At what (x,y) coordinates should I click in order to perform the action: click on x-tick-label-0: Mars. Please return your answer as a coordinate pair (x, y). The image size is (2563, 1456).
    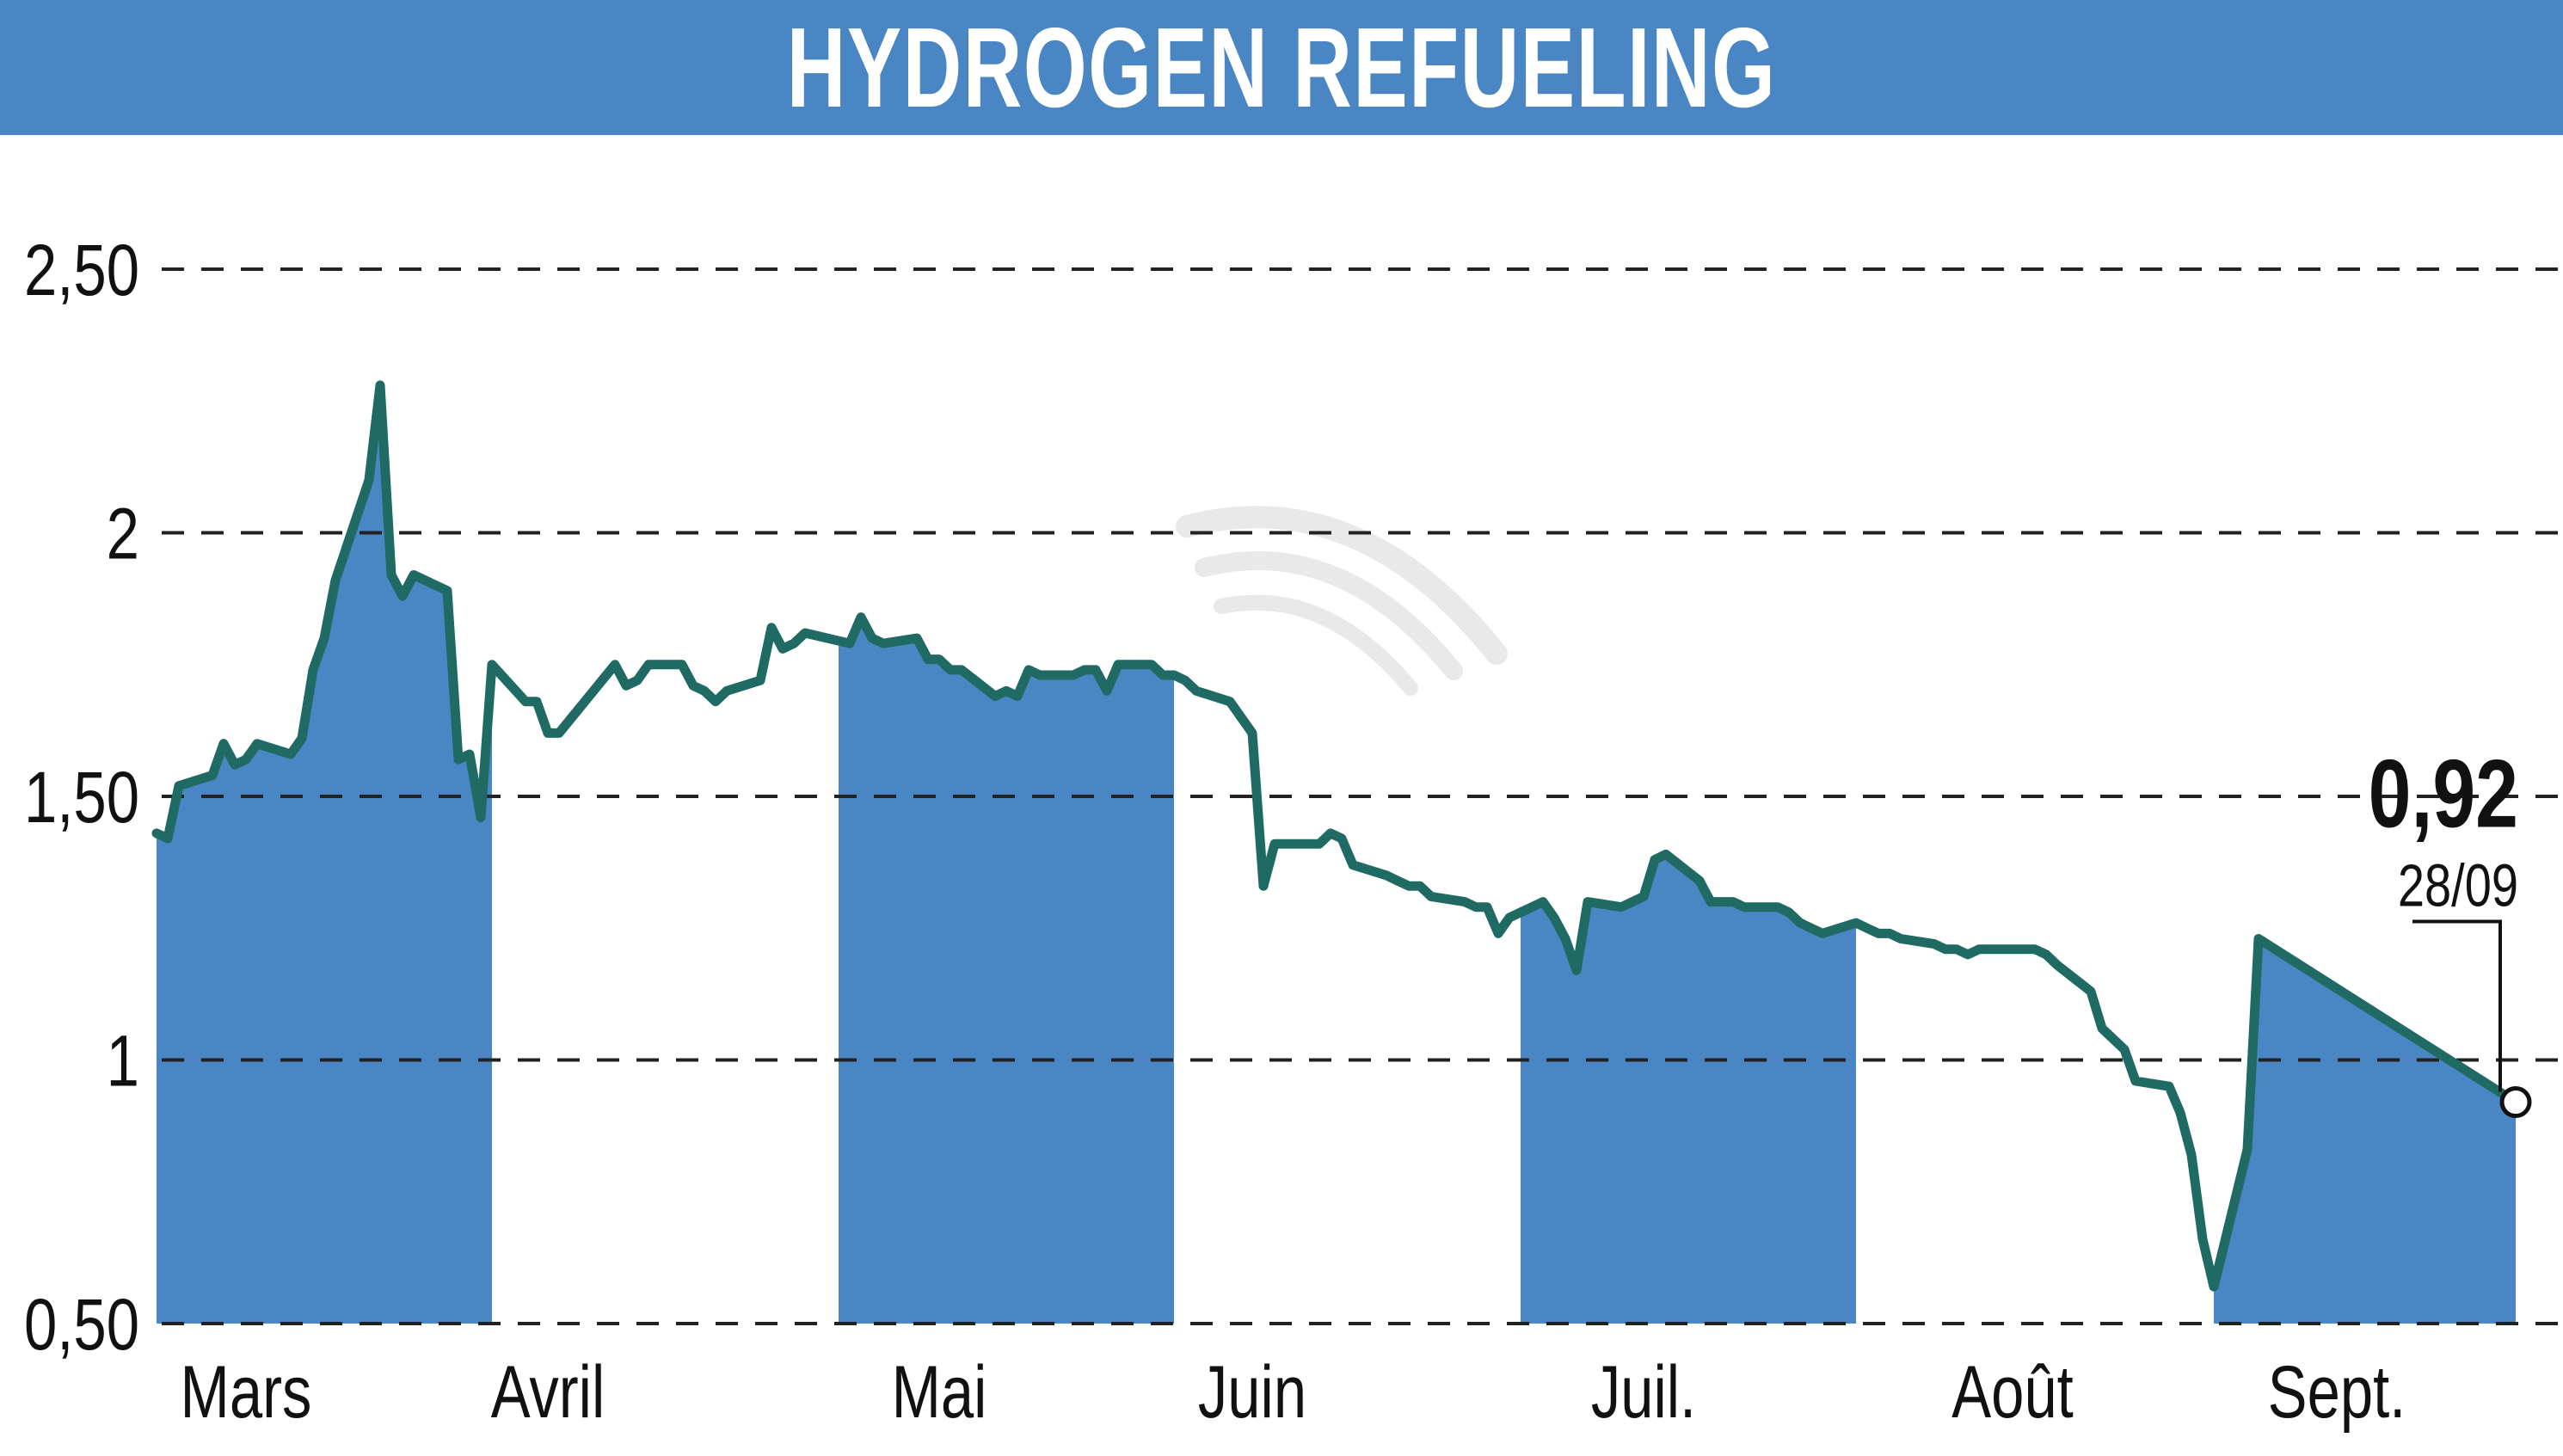
    Looking at the image, I should click on (246, 1393).